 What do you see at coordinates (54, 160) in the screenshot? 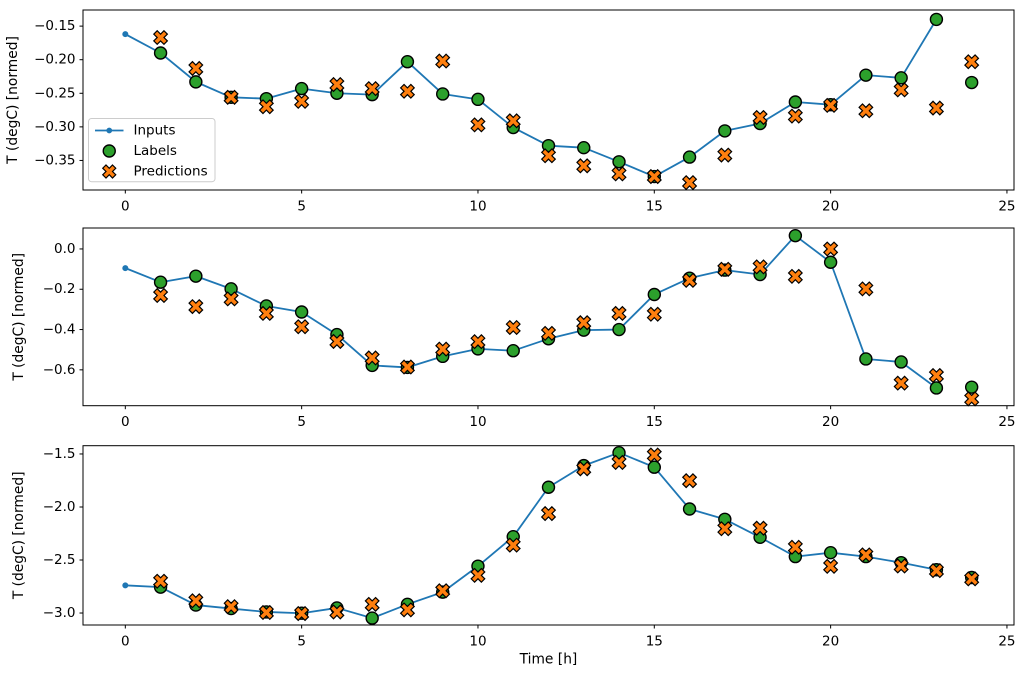
I see `y-tick-label: −0.35` at bounding box center [54, 160].